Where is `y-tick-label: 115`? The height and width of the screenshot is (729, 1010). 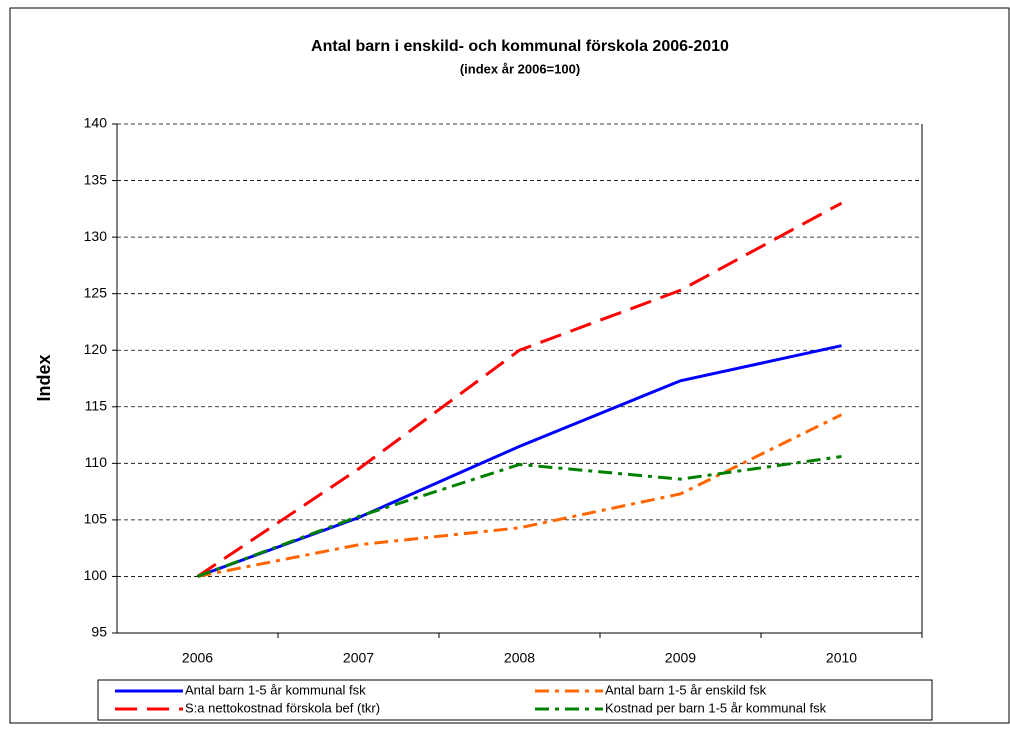 y-tick-label: 115 is located at coordinates (96, 405).